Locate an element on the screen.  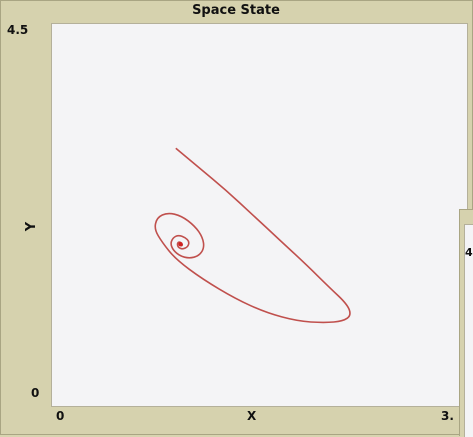
y-tick-max: 4.5 is located at coordinates (18, 30).